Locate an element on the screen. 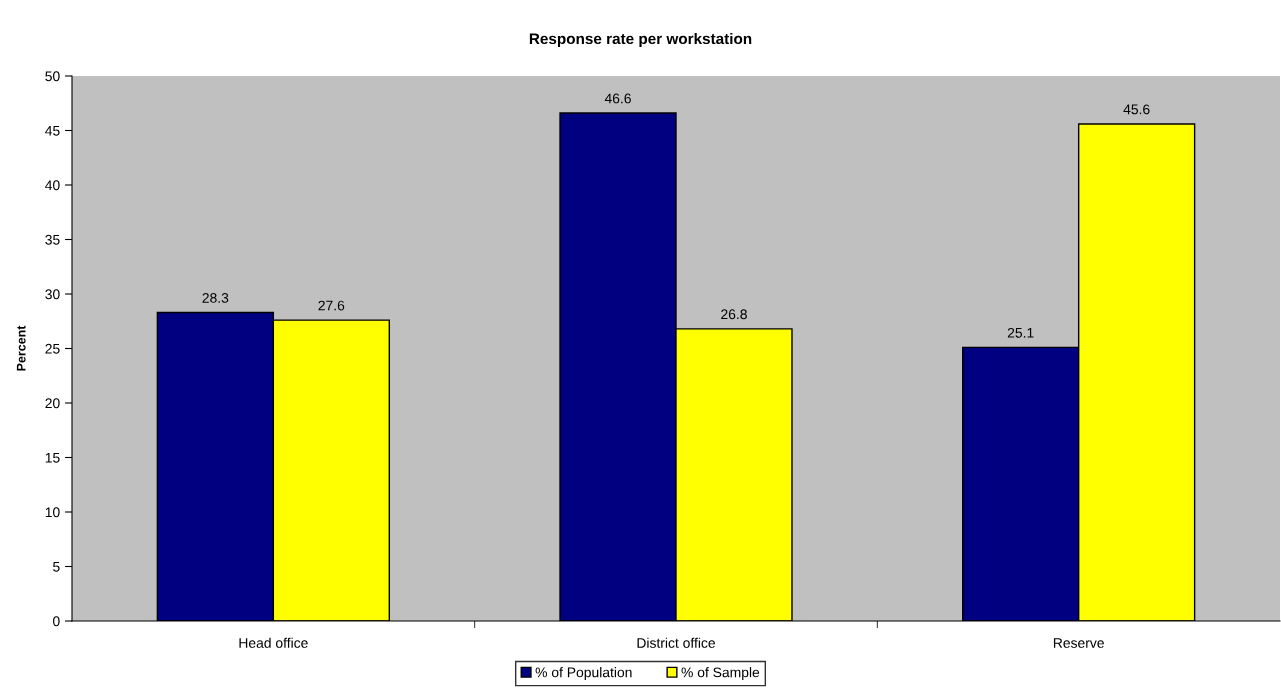 Image resolution: width=1281 pixels, height=696 pixels. data-label: 45.6 is located at coordinates (1136, 109).